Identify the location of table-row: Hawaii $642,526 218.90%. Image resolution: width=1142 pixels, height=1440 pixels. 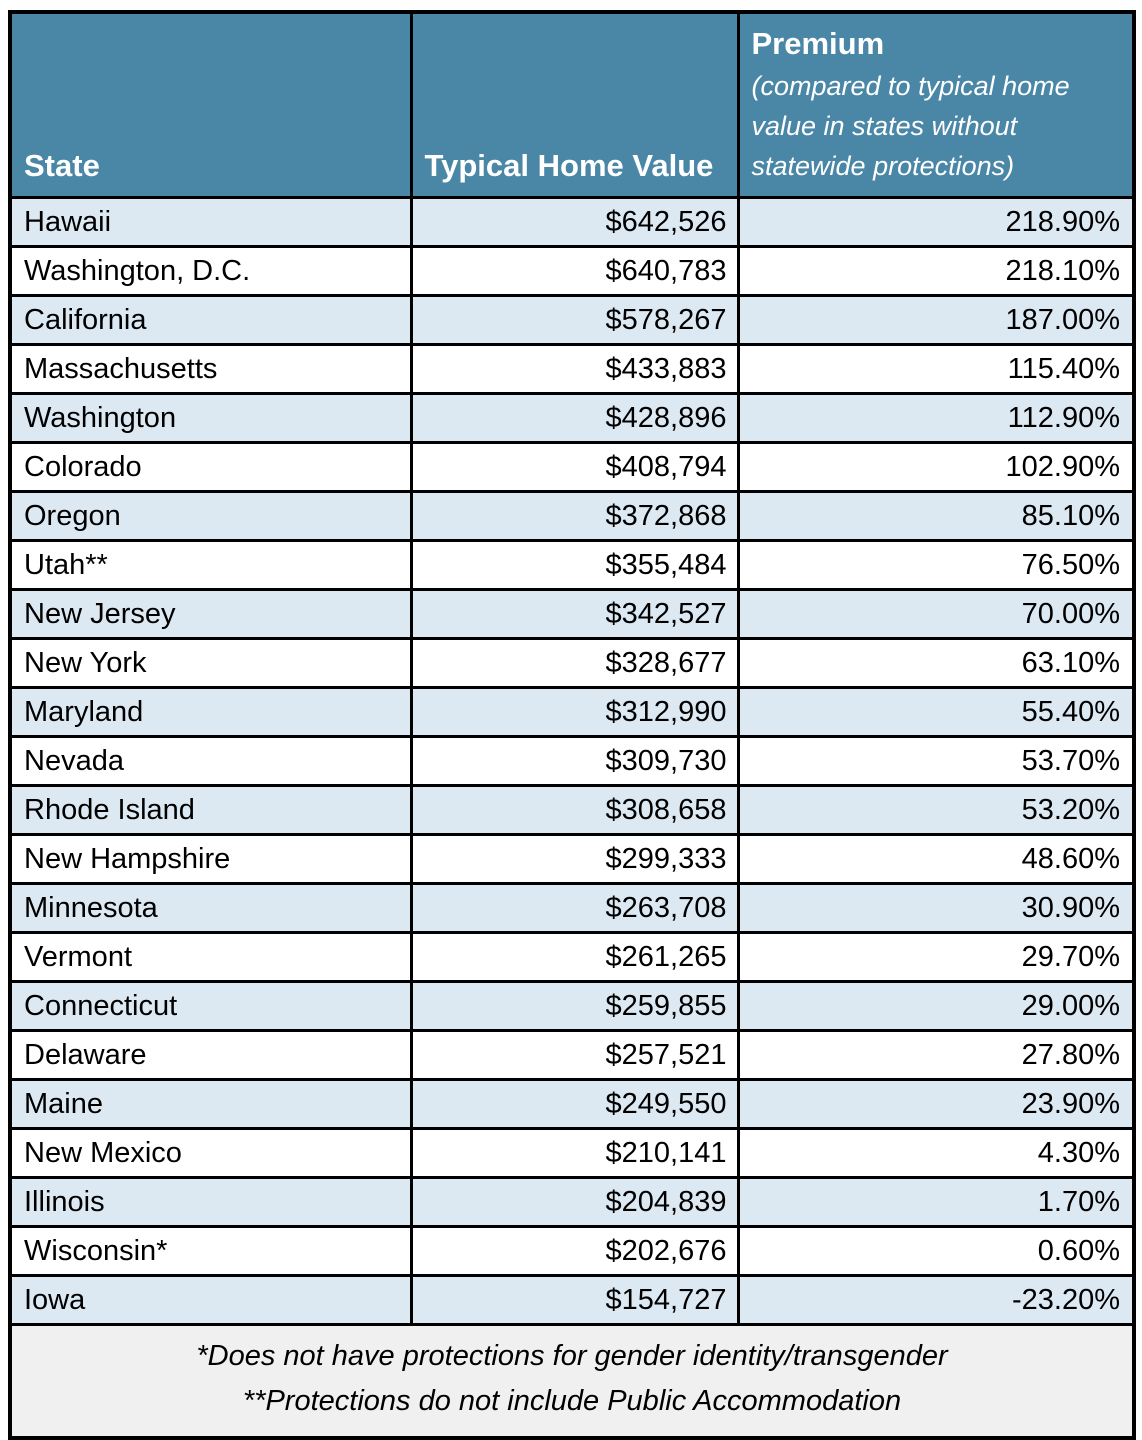
(572, 222).